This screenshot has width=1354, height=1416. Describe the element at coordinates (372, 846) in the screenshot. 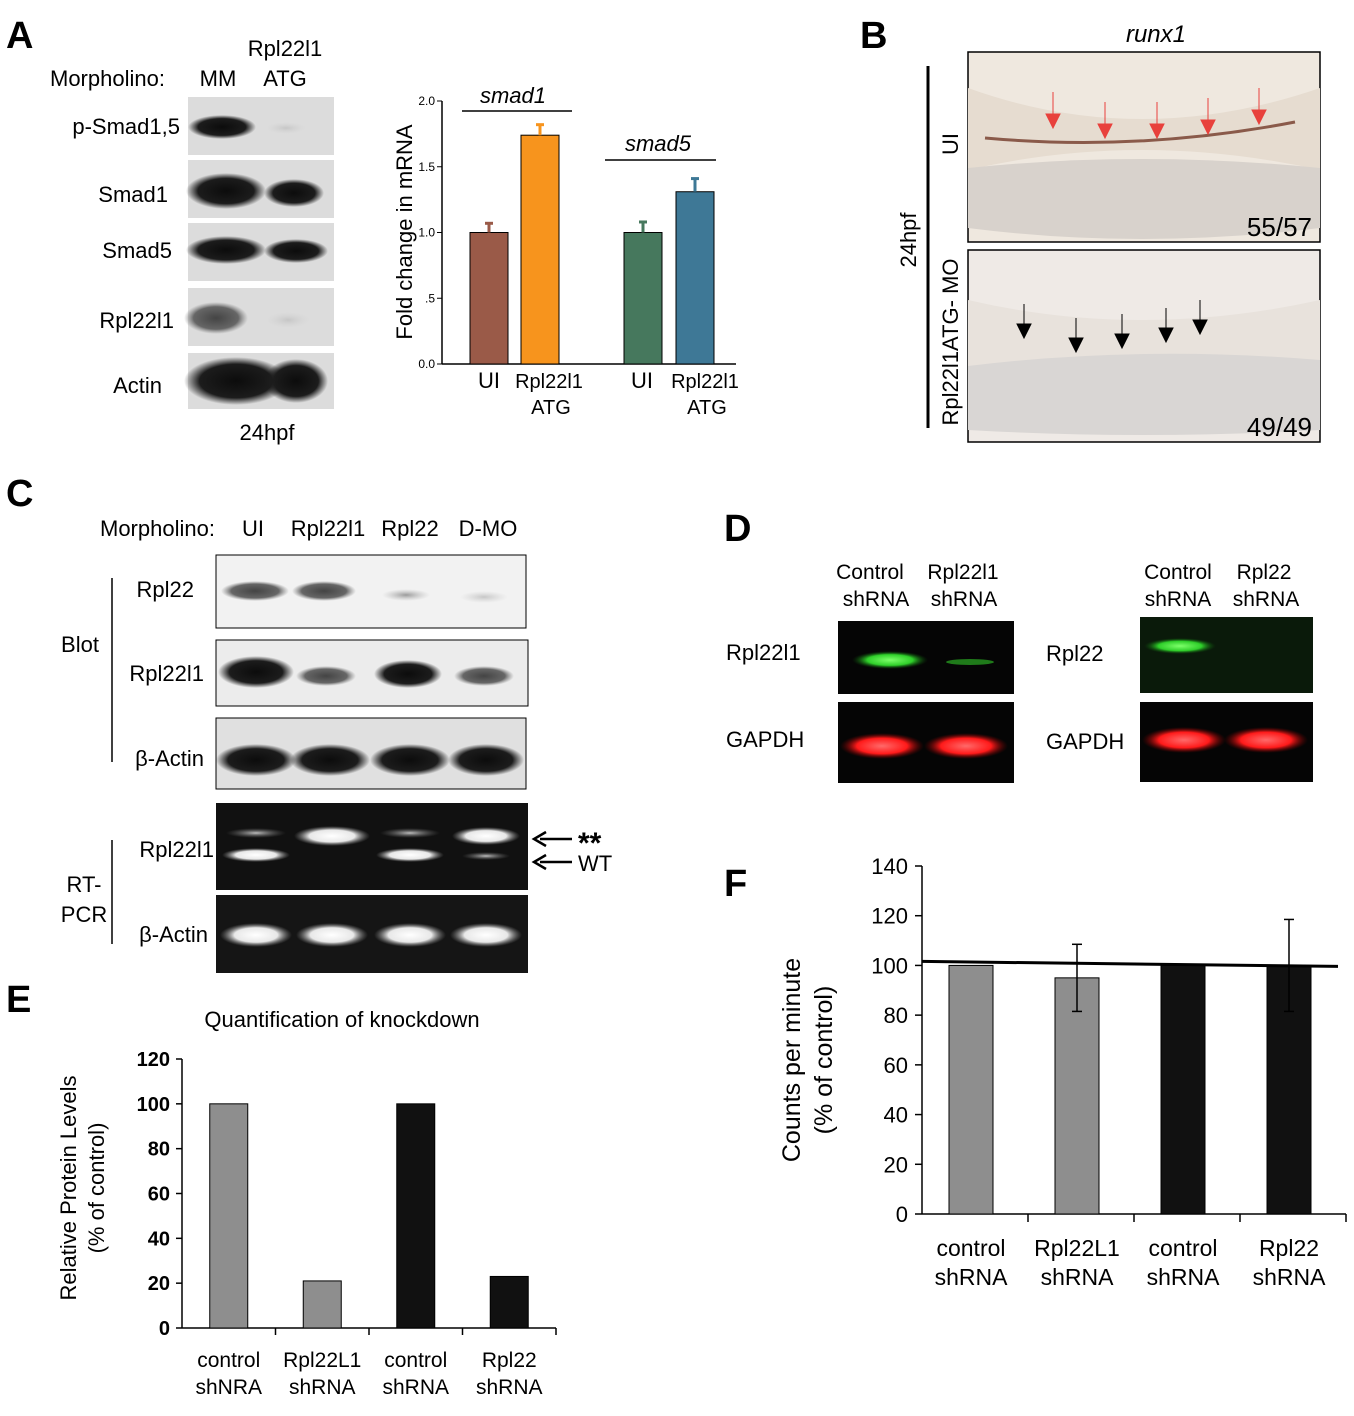

I see `gel-image` at that location.